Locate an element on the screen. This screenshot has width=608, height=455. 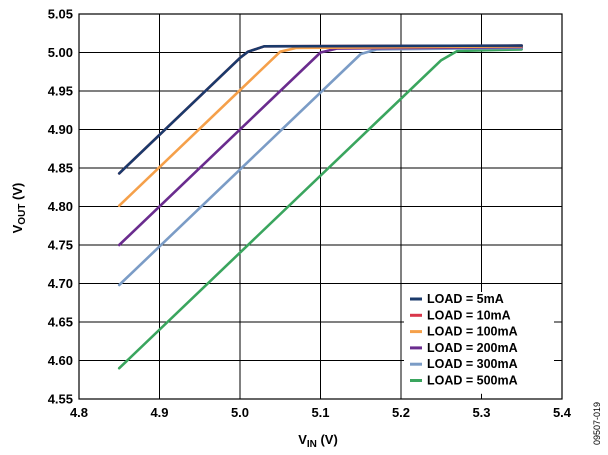
y-tick-label: 4.65 is located at coordinates (60, 322).